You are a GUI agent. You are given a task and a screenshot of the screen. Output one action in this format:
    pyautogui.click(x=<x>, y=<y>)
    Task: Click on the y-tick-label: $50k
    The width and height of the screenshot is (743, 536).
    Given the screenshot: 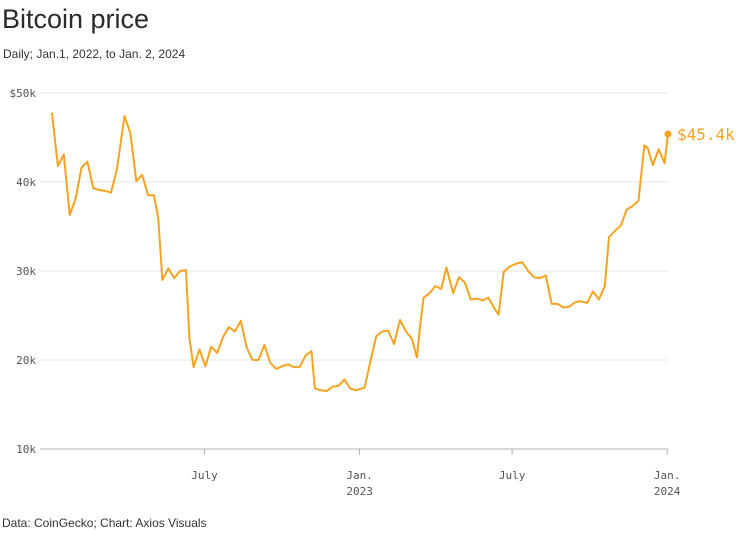 What is the action you would take?
    pyautogui.click(x=23, y=93)
    